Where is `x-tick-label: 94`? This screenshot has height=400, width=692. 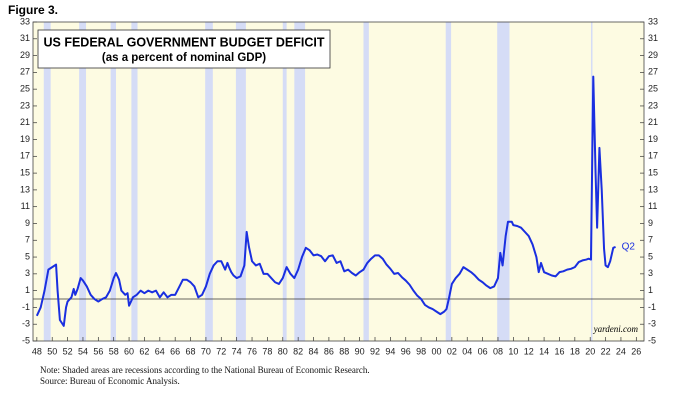
x-tick-label: 94 is located at coordinates (390, 351).